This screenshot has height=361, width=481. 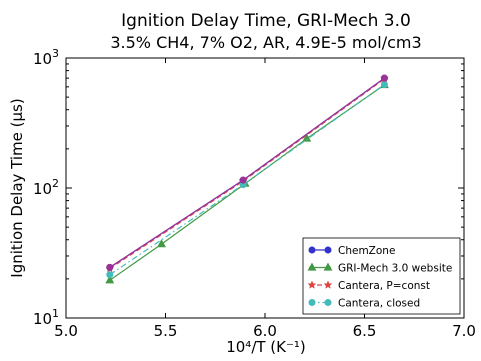 What do you see at coordinates (395, 269) in the screenshot?
I see `legend-label: GRI-Mech 3.0 website` at bounding box center [395, 269].